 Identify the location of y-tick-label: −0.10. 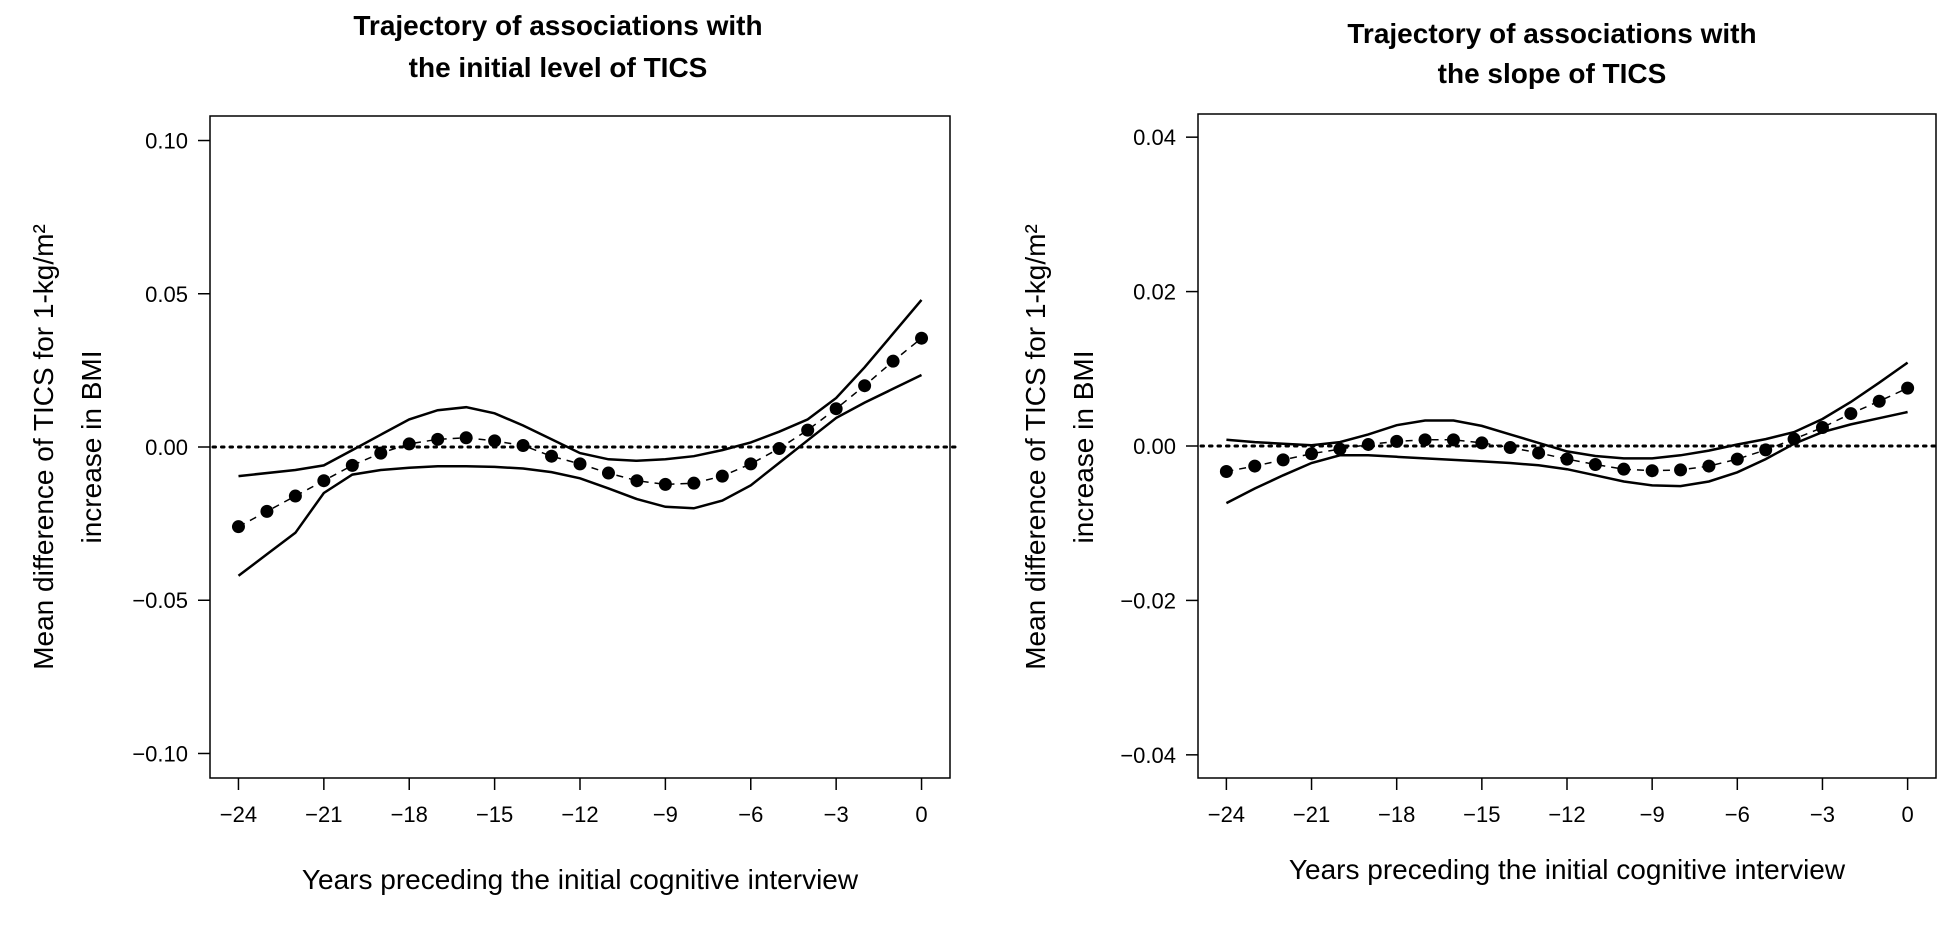
(160, 753).